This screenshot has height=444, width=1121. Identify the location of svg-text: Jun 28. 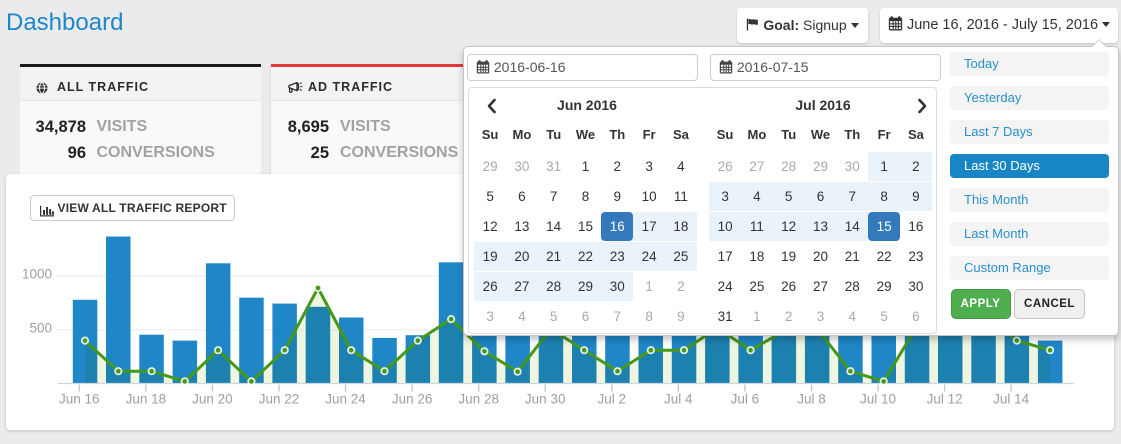
(478, 399).